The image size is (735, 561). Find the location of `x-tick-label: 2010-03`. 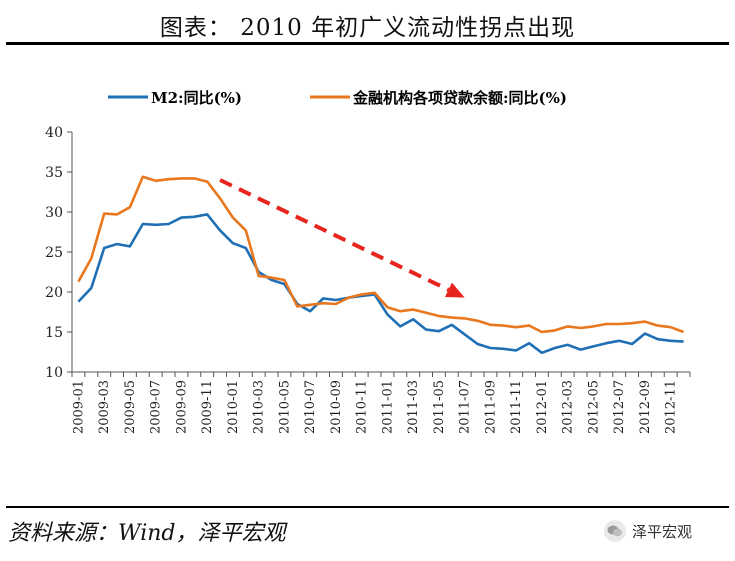

x-tick-label: 2010-03 is located at coordinates (259, 407).